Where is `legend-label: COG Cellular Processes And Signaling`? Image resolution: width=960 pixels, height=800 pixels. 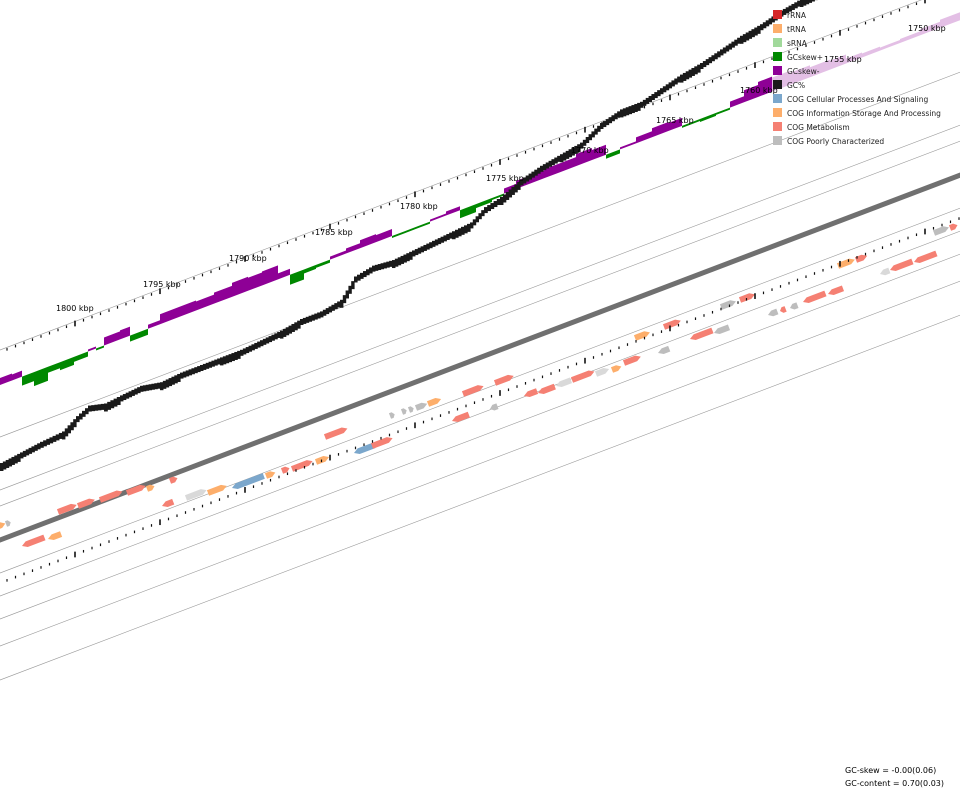
legend-label: COG Cellular Processes And Signaling is located at coordinates (858, 99).